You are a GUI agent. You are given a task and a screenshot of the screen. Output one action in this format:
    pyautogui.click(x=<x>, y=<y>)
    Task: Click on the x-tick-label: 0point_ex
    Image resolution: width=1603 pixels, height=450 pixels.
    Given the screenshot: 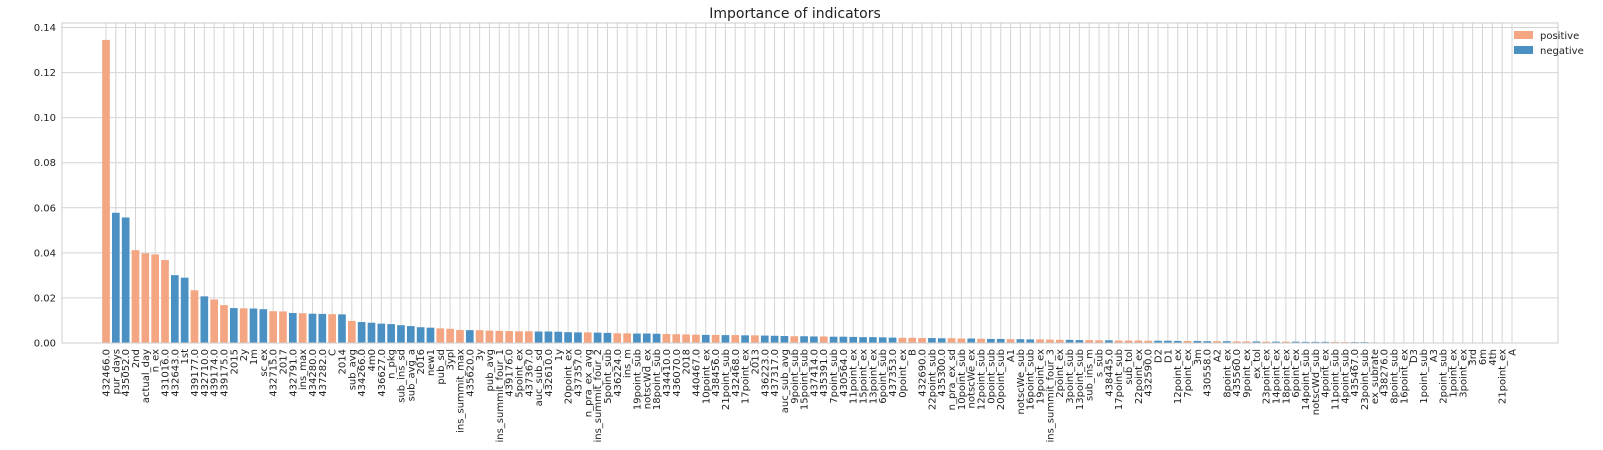 What is the action you would take?
    pyautogui.click(x=903, y=373)
    